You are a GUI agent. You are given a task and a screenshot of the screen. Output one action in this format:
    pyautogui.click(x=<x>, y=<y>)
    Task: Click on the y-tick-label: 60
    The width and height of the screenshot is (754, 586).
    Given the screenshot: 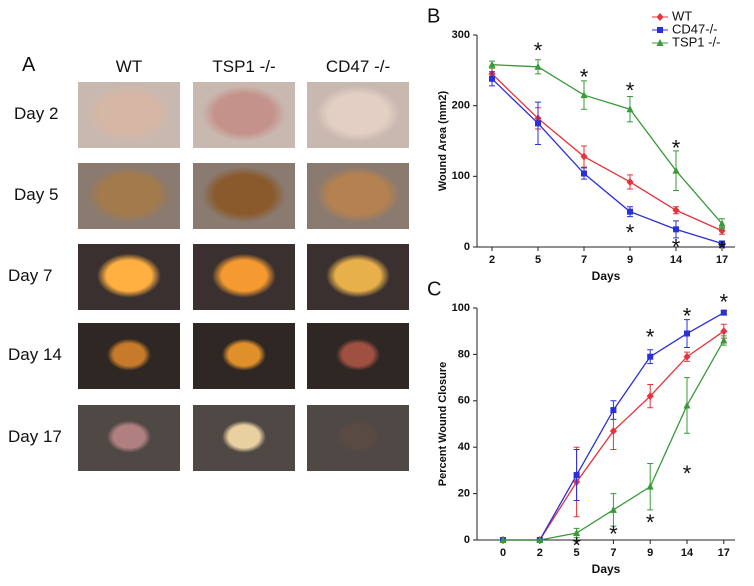 What is the action you would take?
    pyautogui.click(x=464, y=401)
    